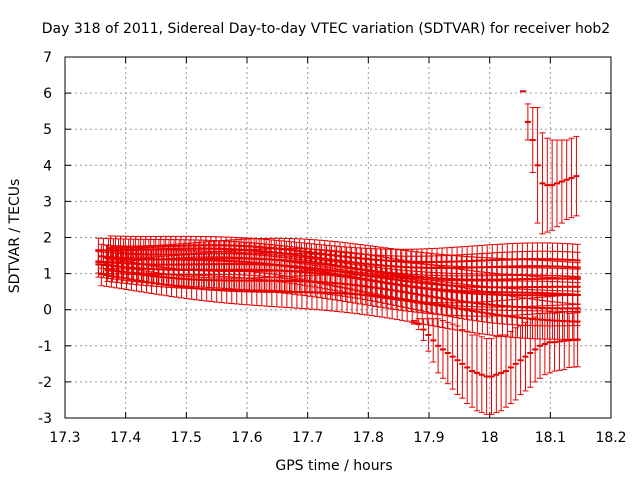 This screenshot has width=640, height=480. I want to click on y-tick-label: 7, so click(47, 58).